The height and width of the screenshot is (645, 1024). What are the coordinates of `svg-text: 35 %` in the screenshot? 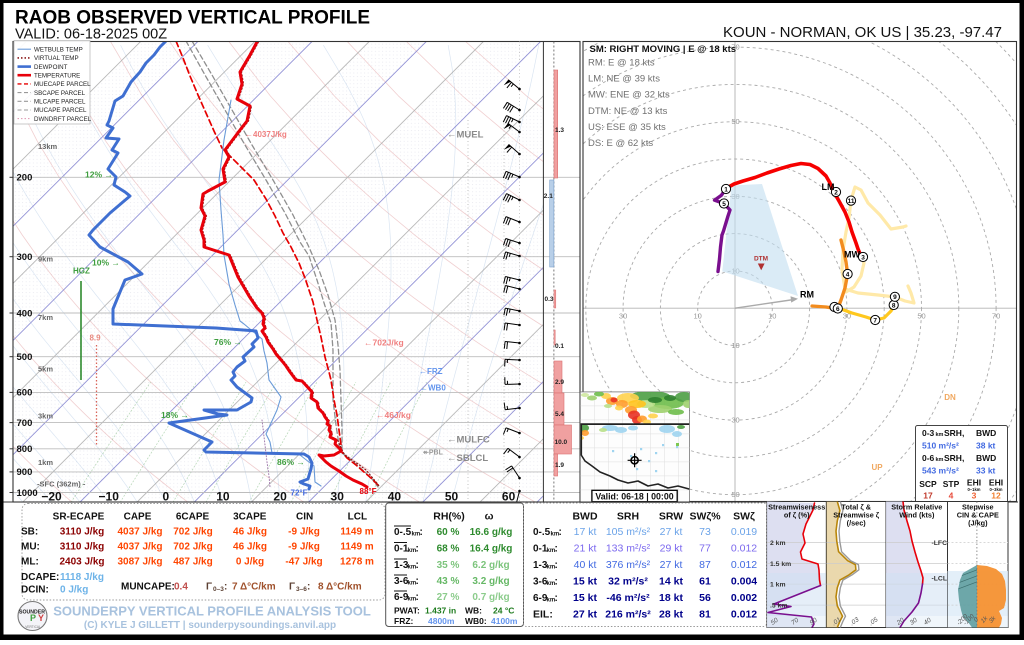 It's located at (448, 565).